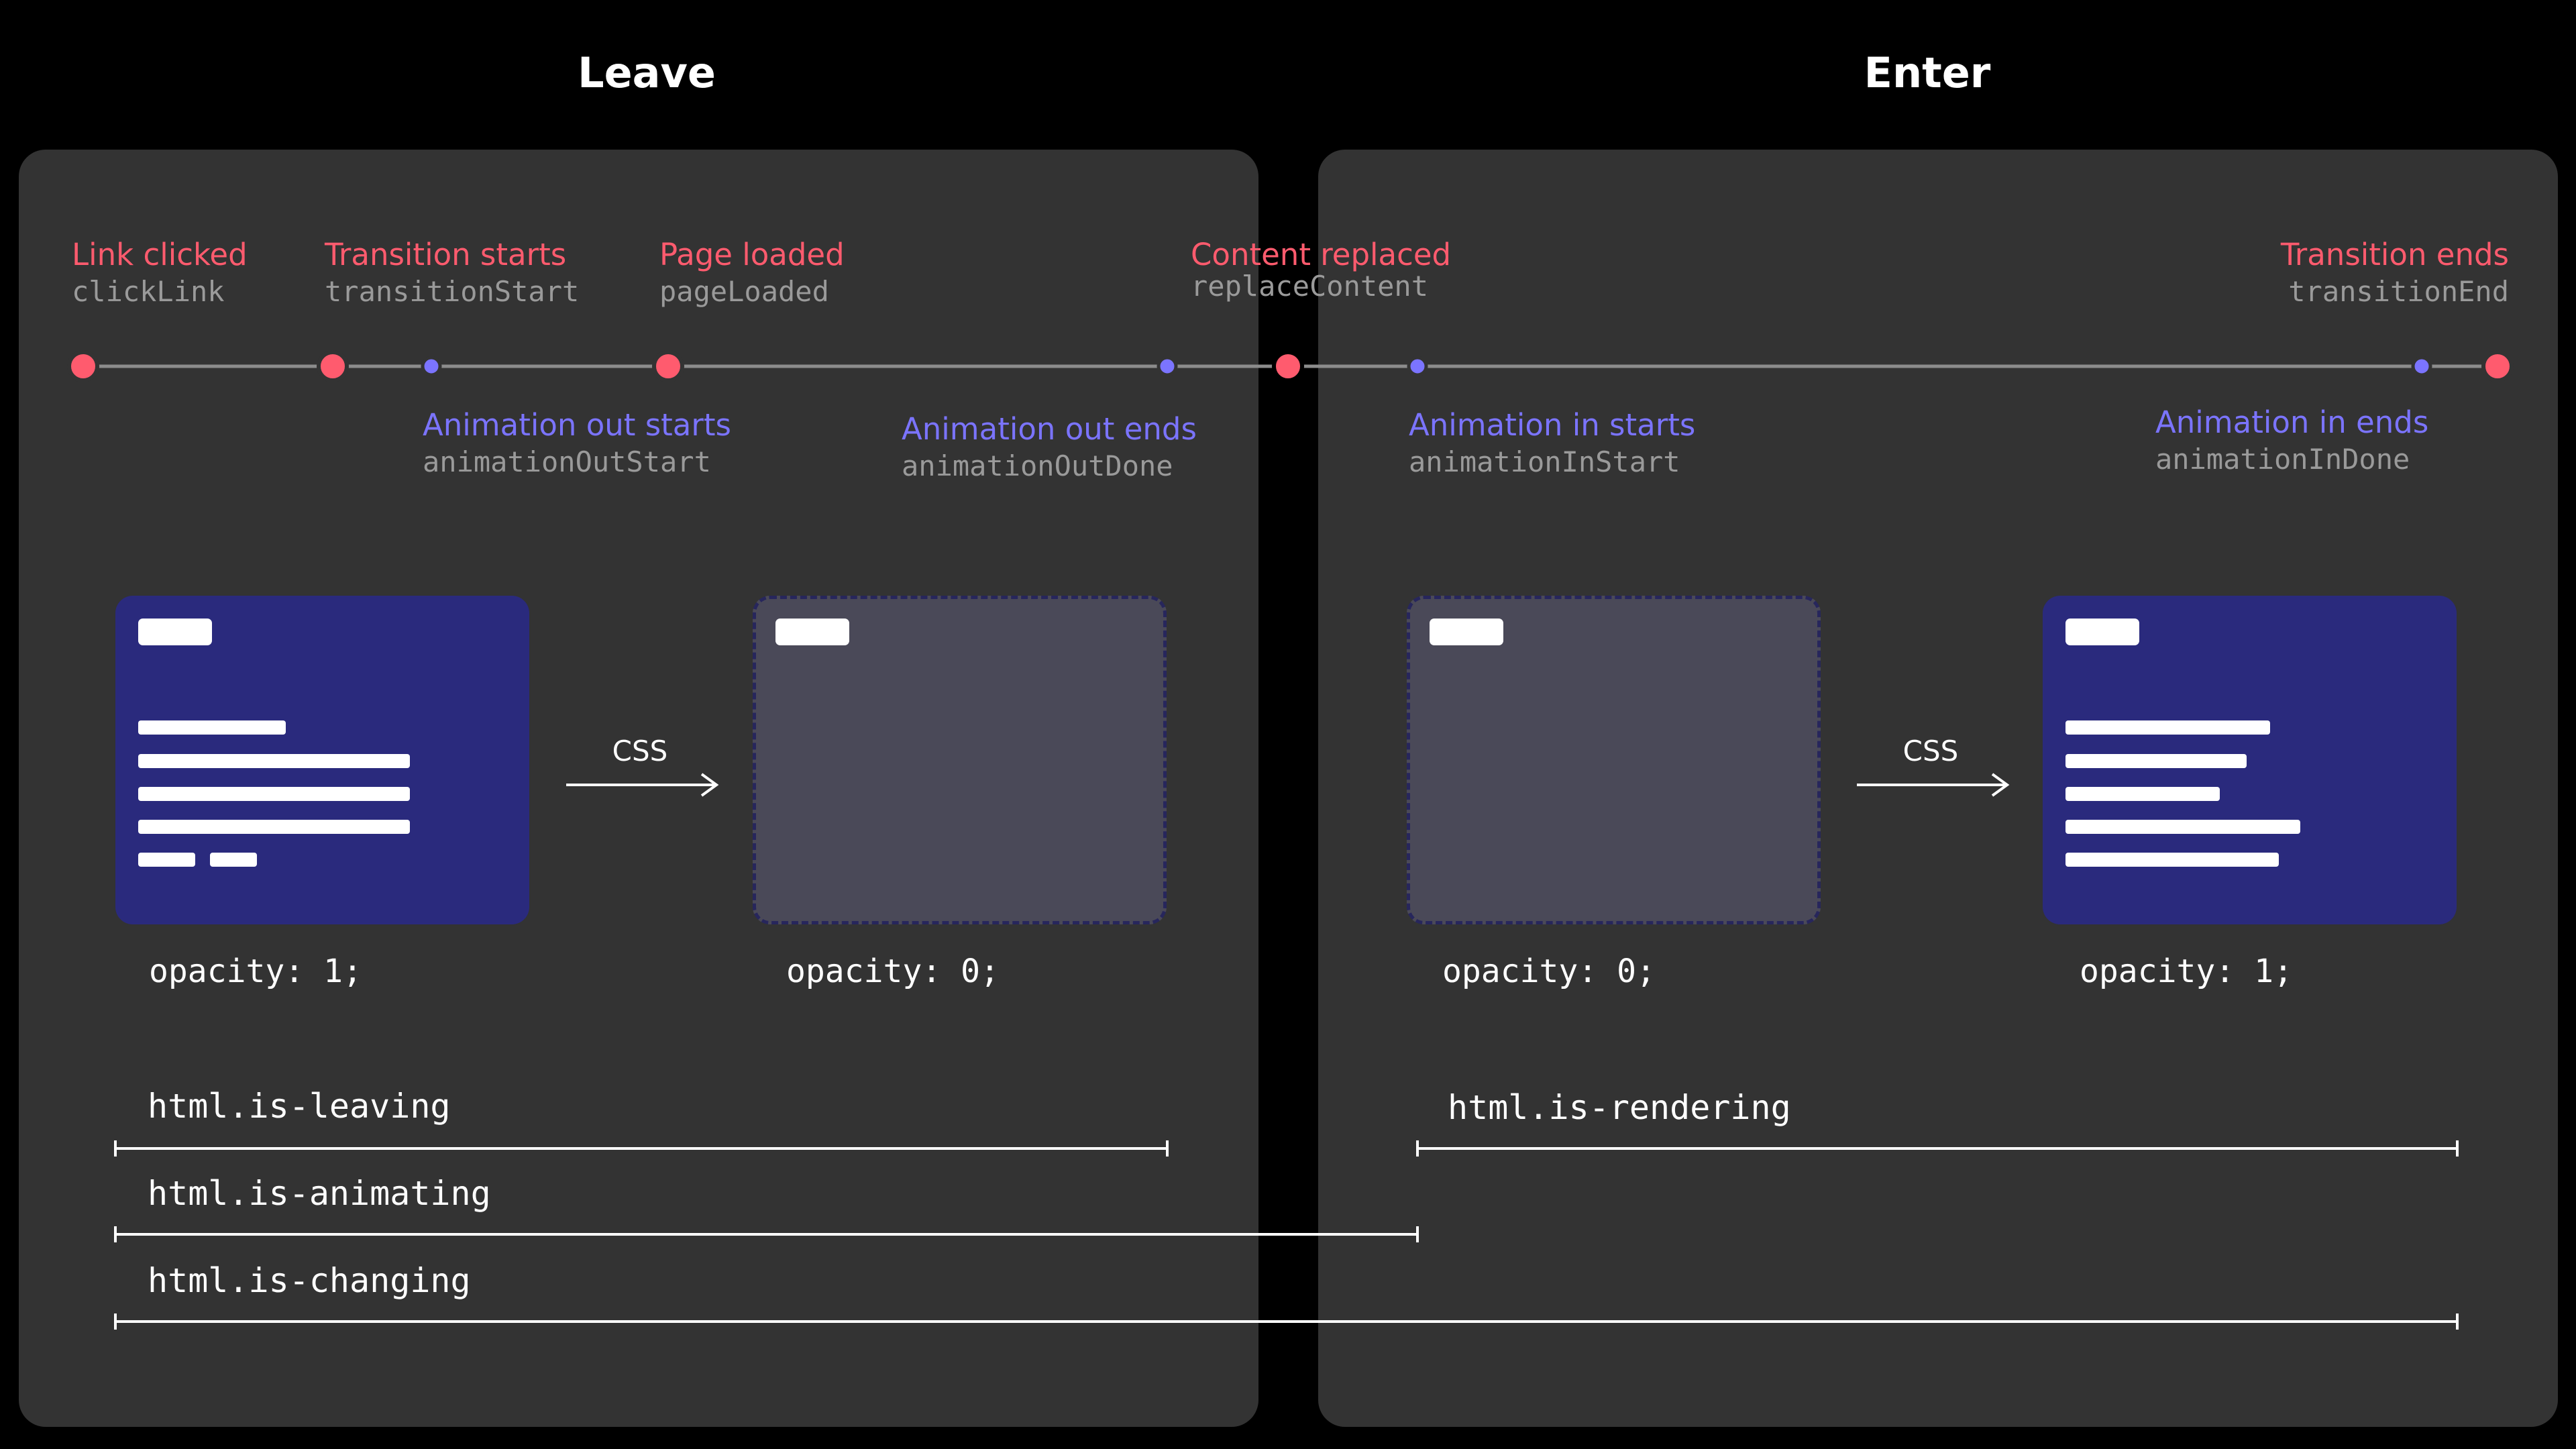 This screenshot has width=2576, height=1449. Describe the element at coordinates (1927, 72) in the screenshot. I see `enter-title: Enter` at that location.